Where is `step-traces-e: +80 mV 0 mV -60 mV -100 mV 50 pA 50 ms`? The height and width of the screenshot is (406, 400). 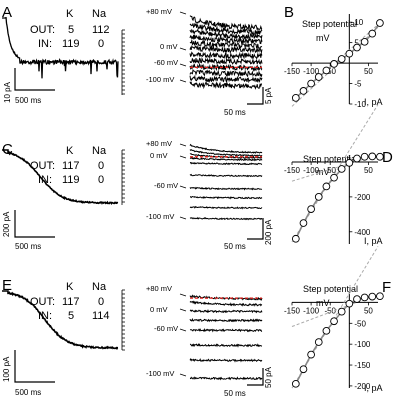 step-traces-e: +80 mV 0 mV -60 mV -100 mV 50 pA 50 ms is located at coordinates (209, 341).